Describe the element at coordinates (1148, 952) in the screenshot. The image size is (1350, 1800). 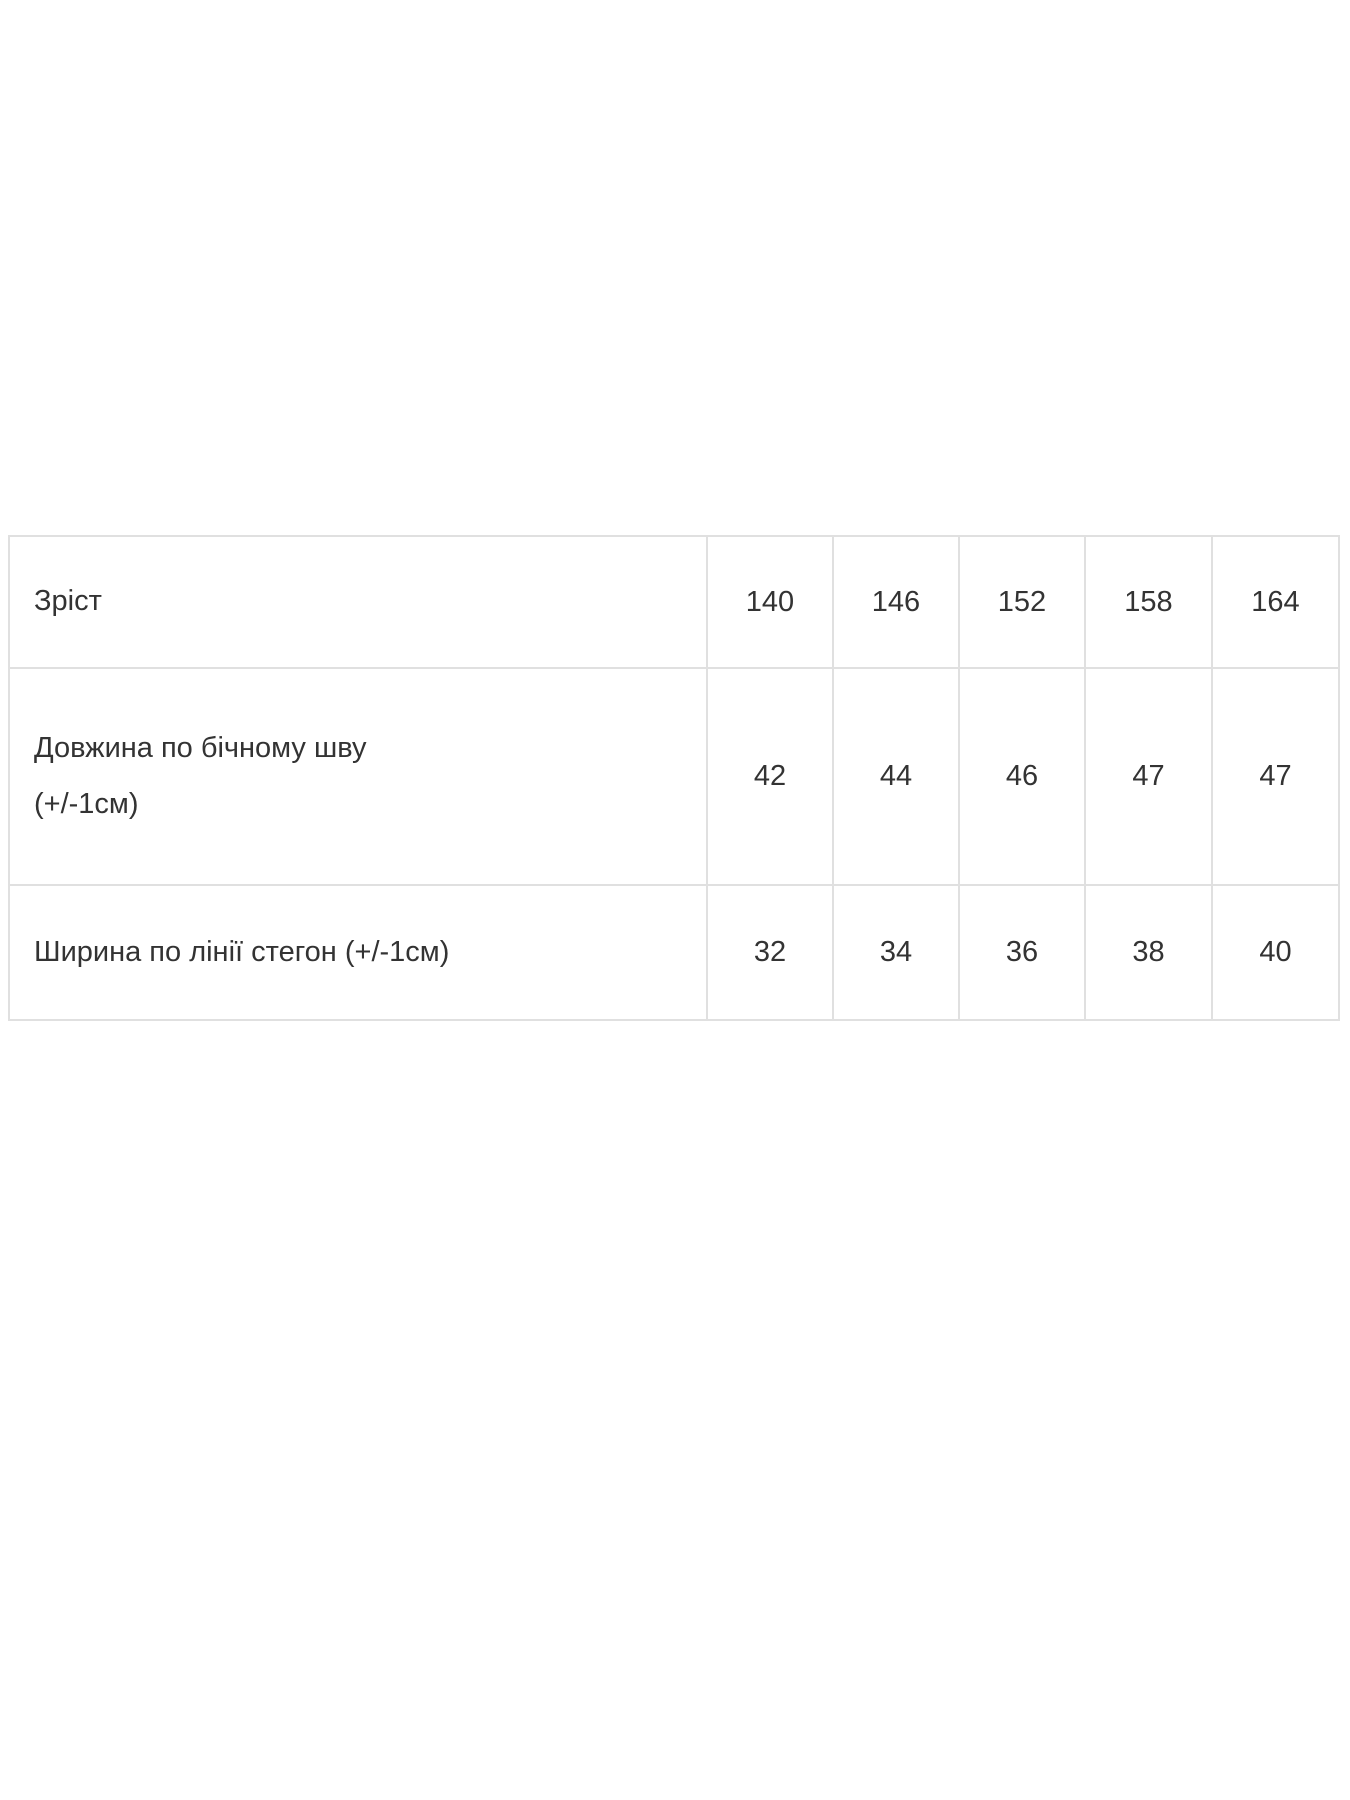
I see `width-value-4: 38` at that location.